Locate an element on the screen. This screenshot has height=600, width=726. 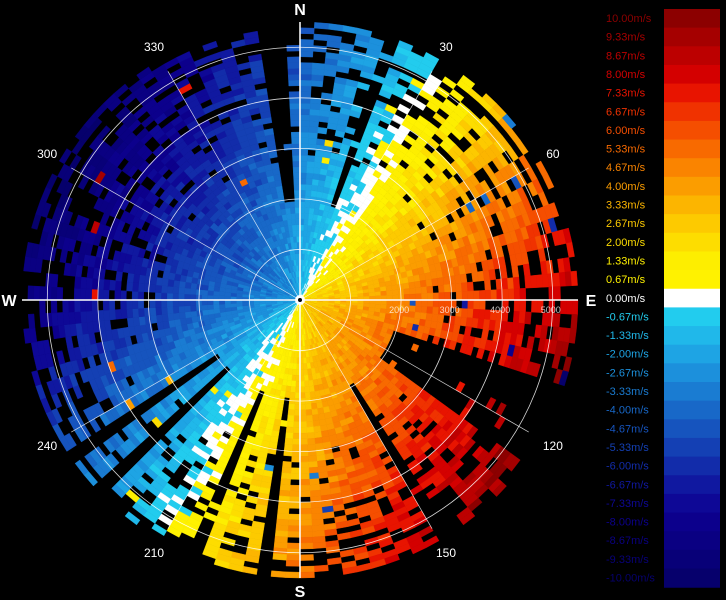
colorbar-label: 4.67m/s is located at coordinates (626, 168).